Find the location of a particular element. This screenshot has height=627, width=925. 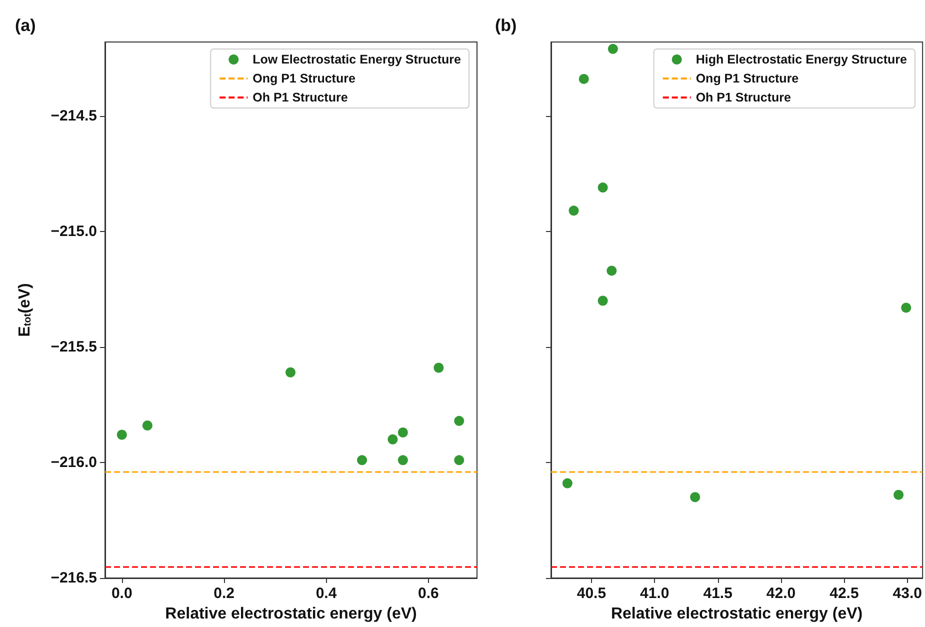

x-tick-label: 0.6 is located at coordinates (428, 593).